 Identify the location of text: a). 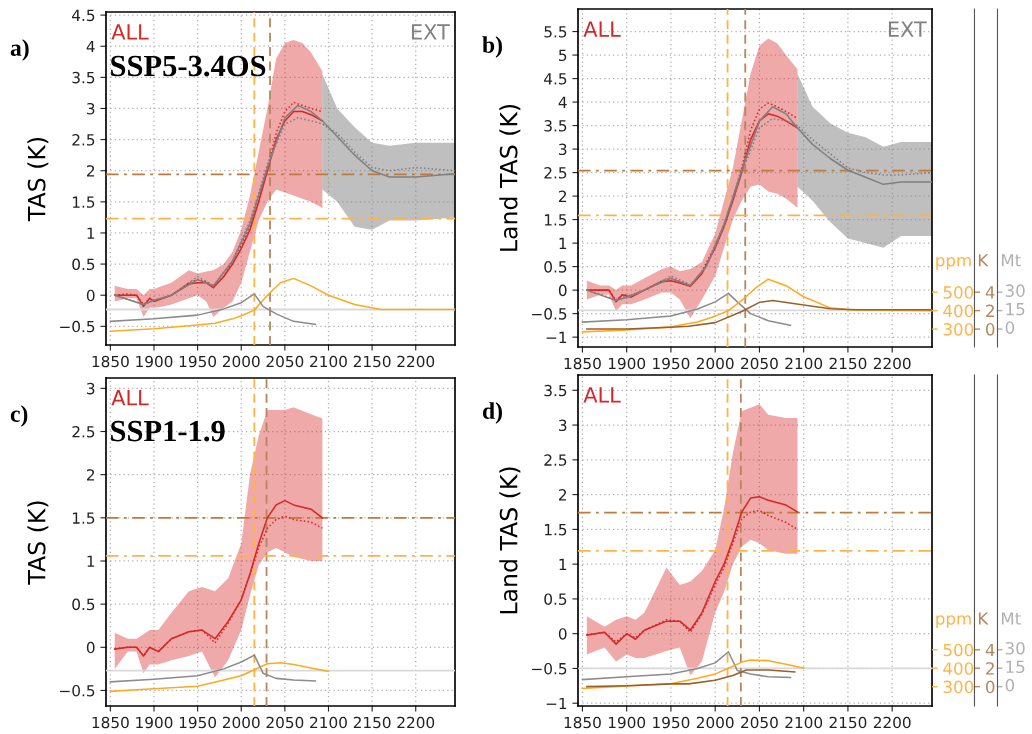
(19, 50).